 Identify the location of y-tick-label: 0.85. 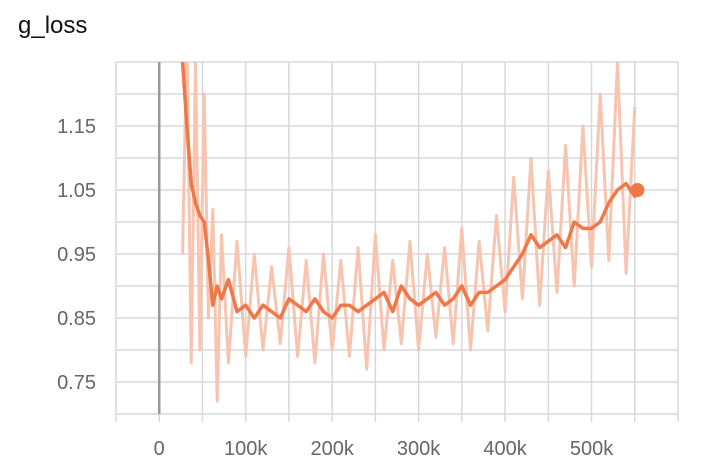
(76, 319).